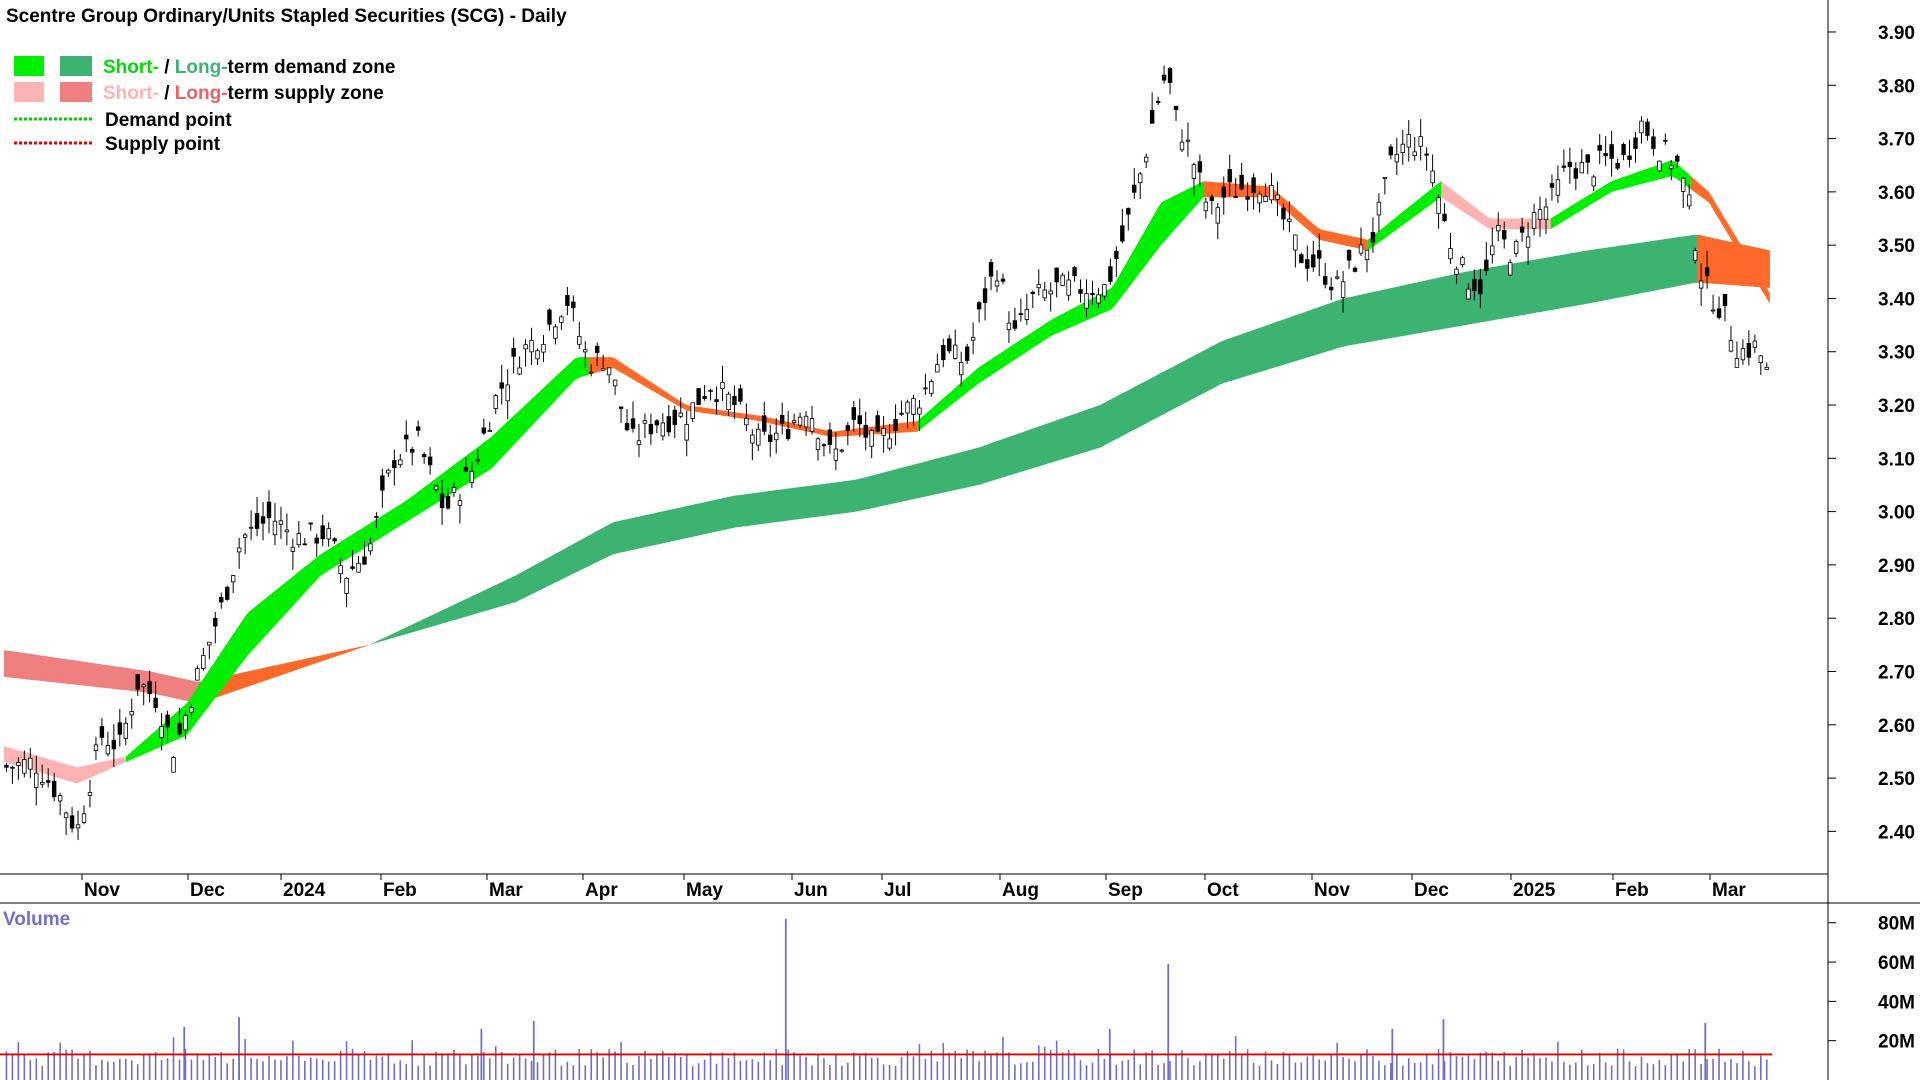 This screenshot has width=1920, height=1080. Describe the element at coordinates (1020, 890) in the screenshot. I see `time-tick-label: Aug` at that location.